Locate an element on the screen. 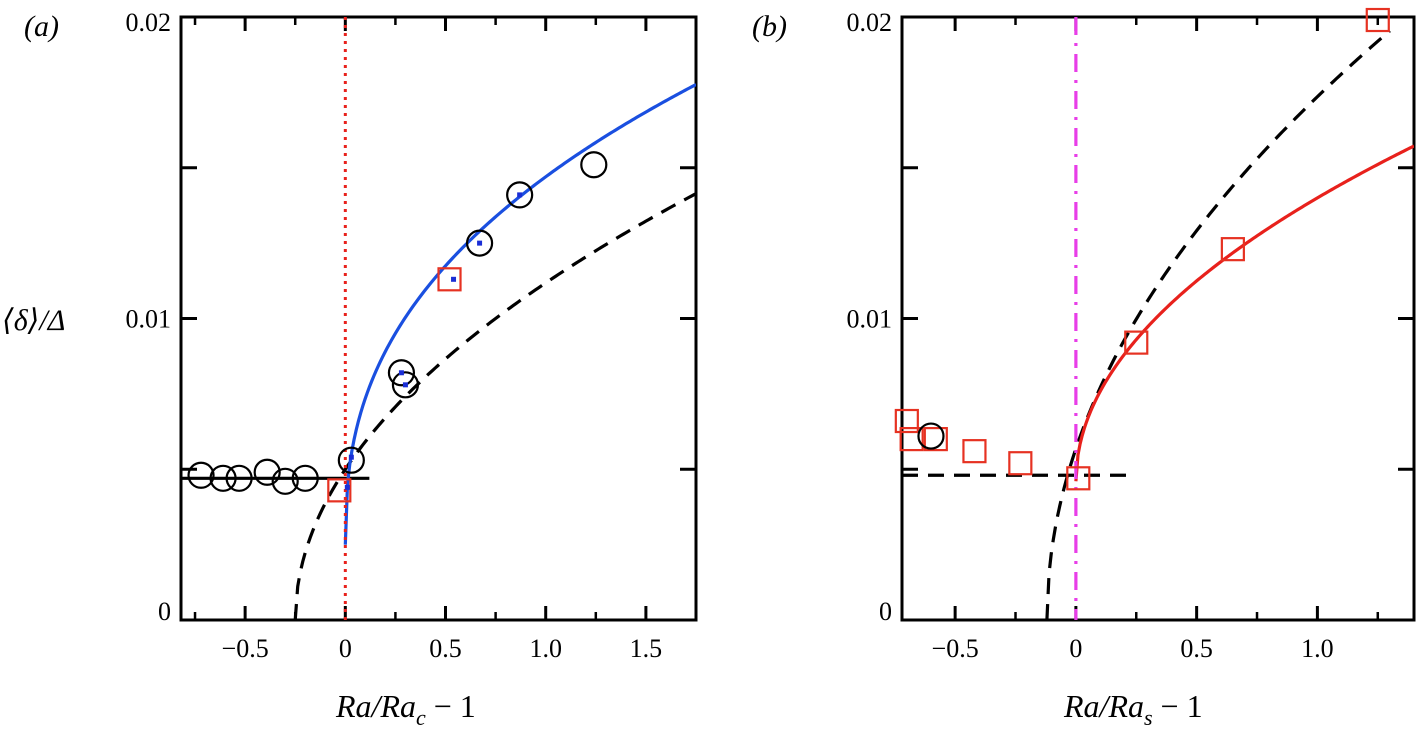 This screenshot has height=744, width=1417. panel-a-x-axis-label: Ra/Rac − 1 is located at coordinates (405, 709).